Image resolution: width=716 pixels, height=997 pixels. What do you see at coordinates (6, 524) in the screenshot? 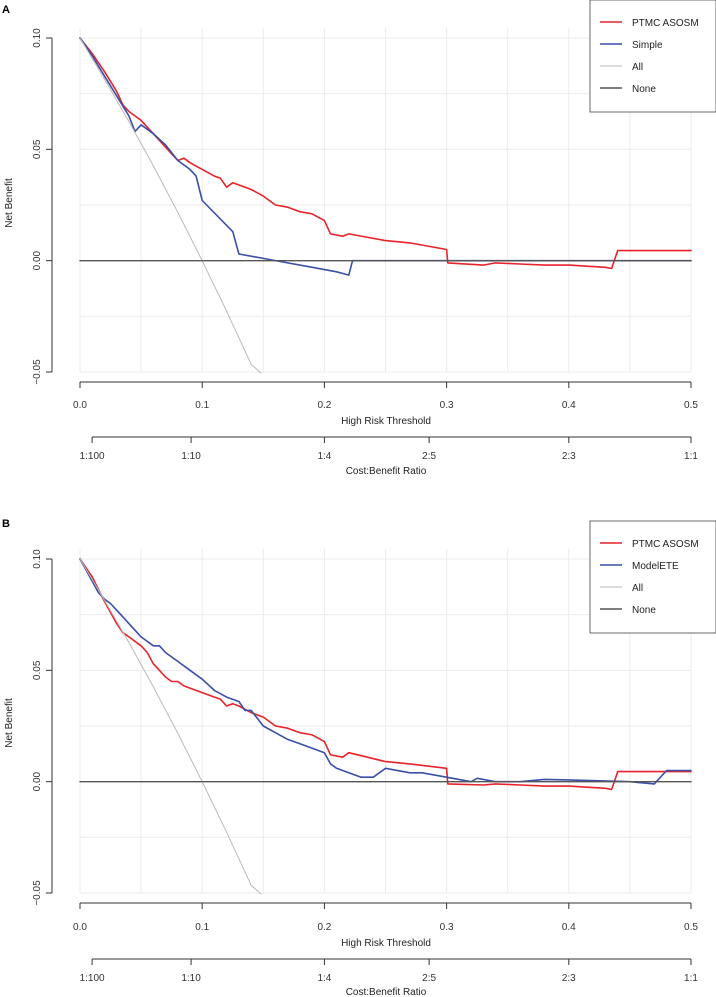
I see `panel-letter: B` at bounding box center [6, 524].